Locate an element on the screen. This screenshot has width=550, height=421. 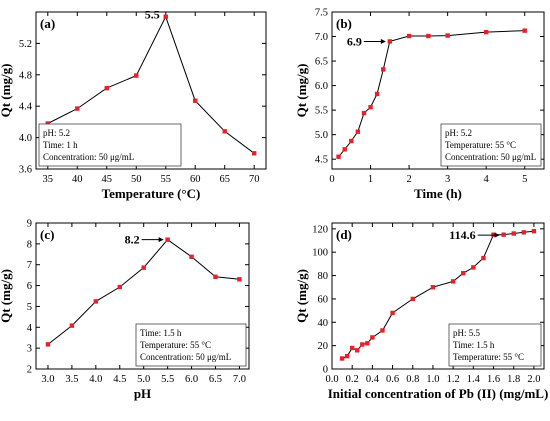
x-tick-label: 0.0 is located at coordinates (331, 379).